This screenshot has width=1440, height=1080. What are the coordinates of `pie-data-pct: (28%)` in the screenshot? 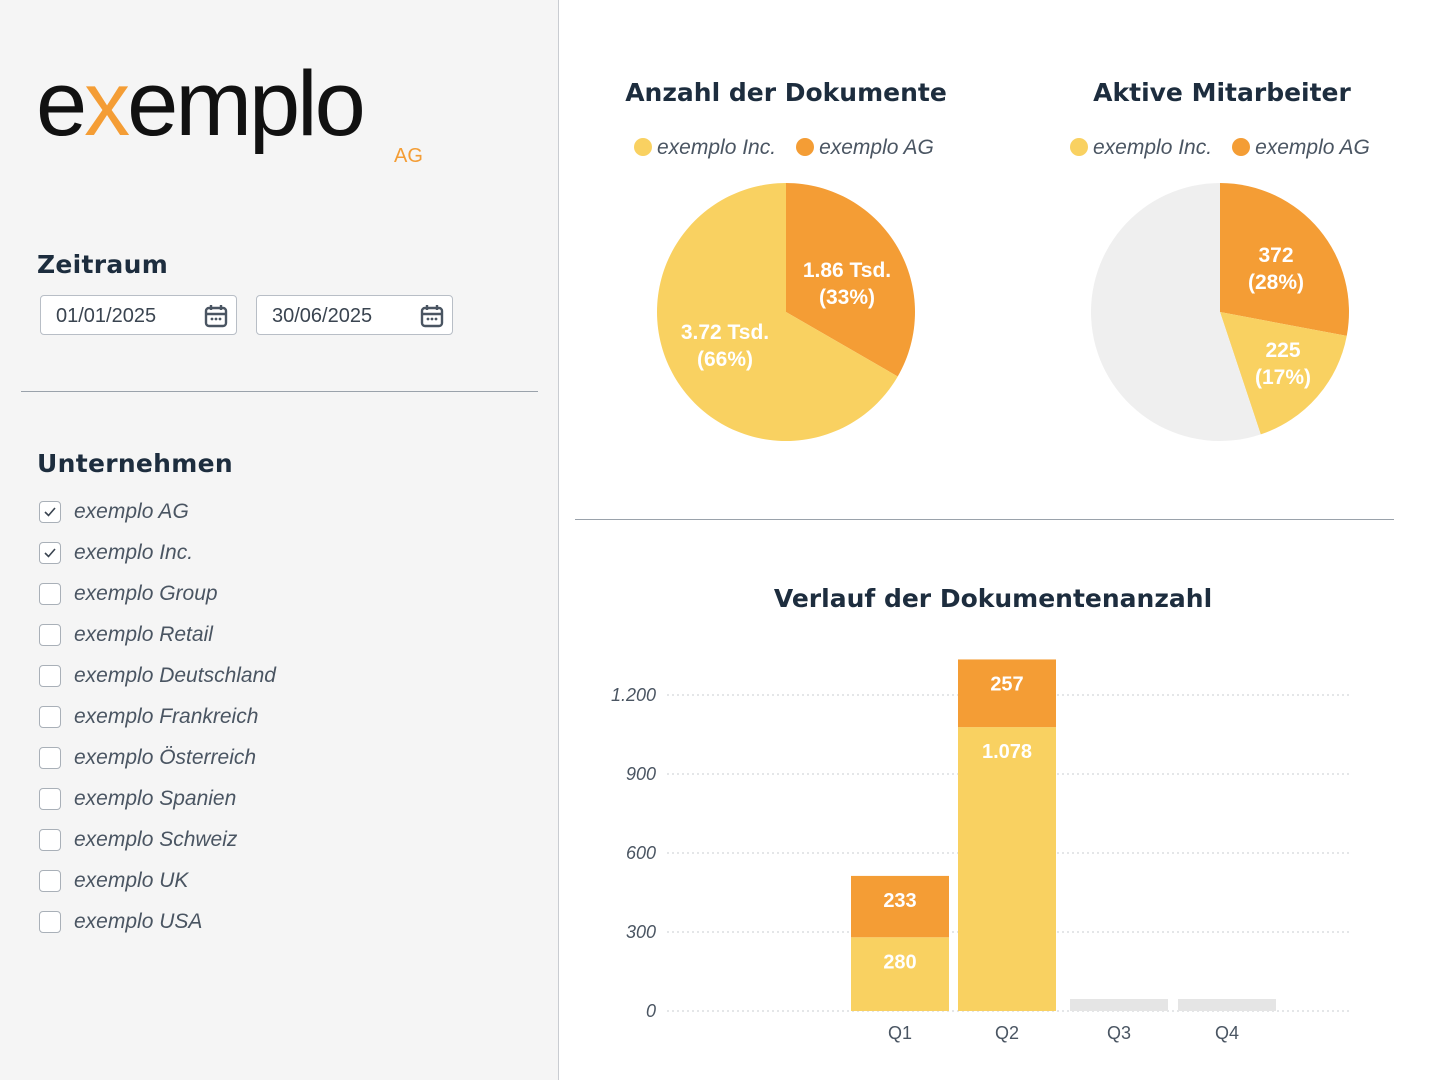 It's located at (1276, 282).